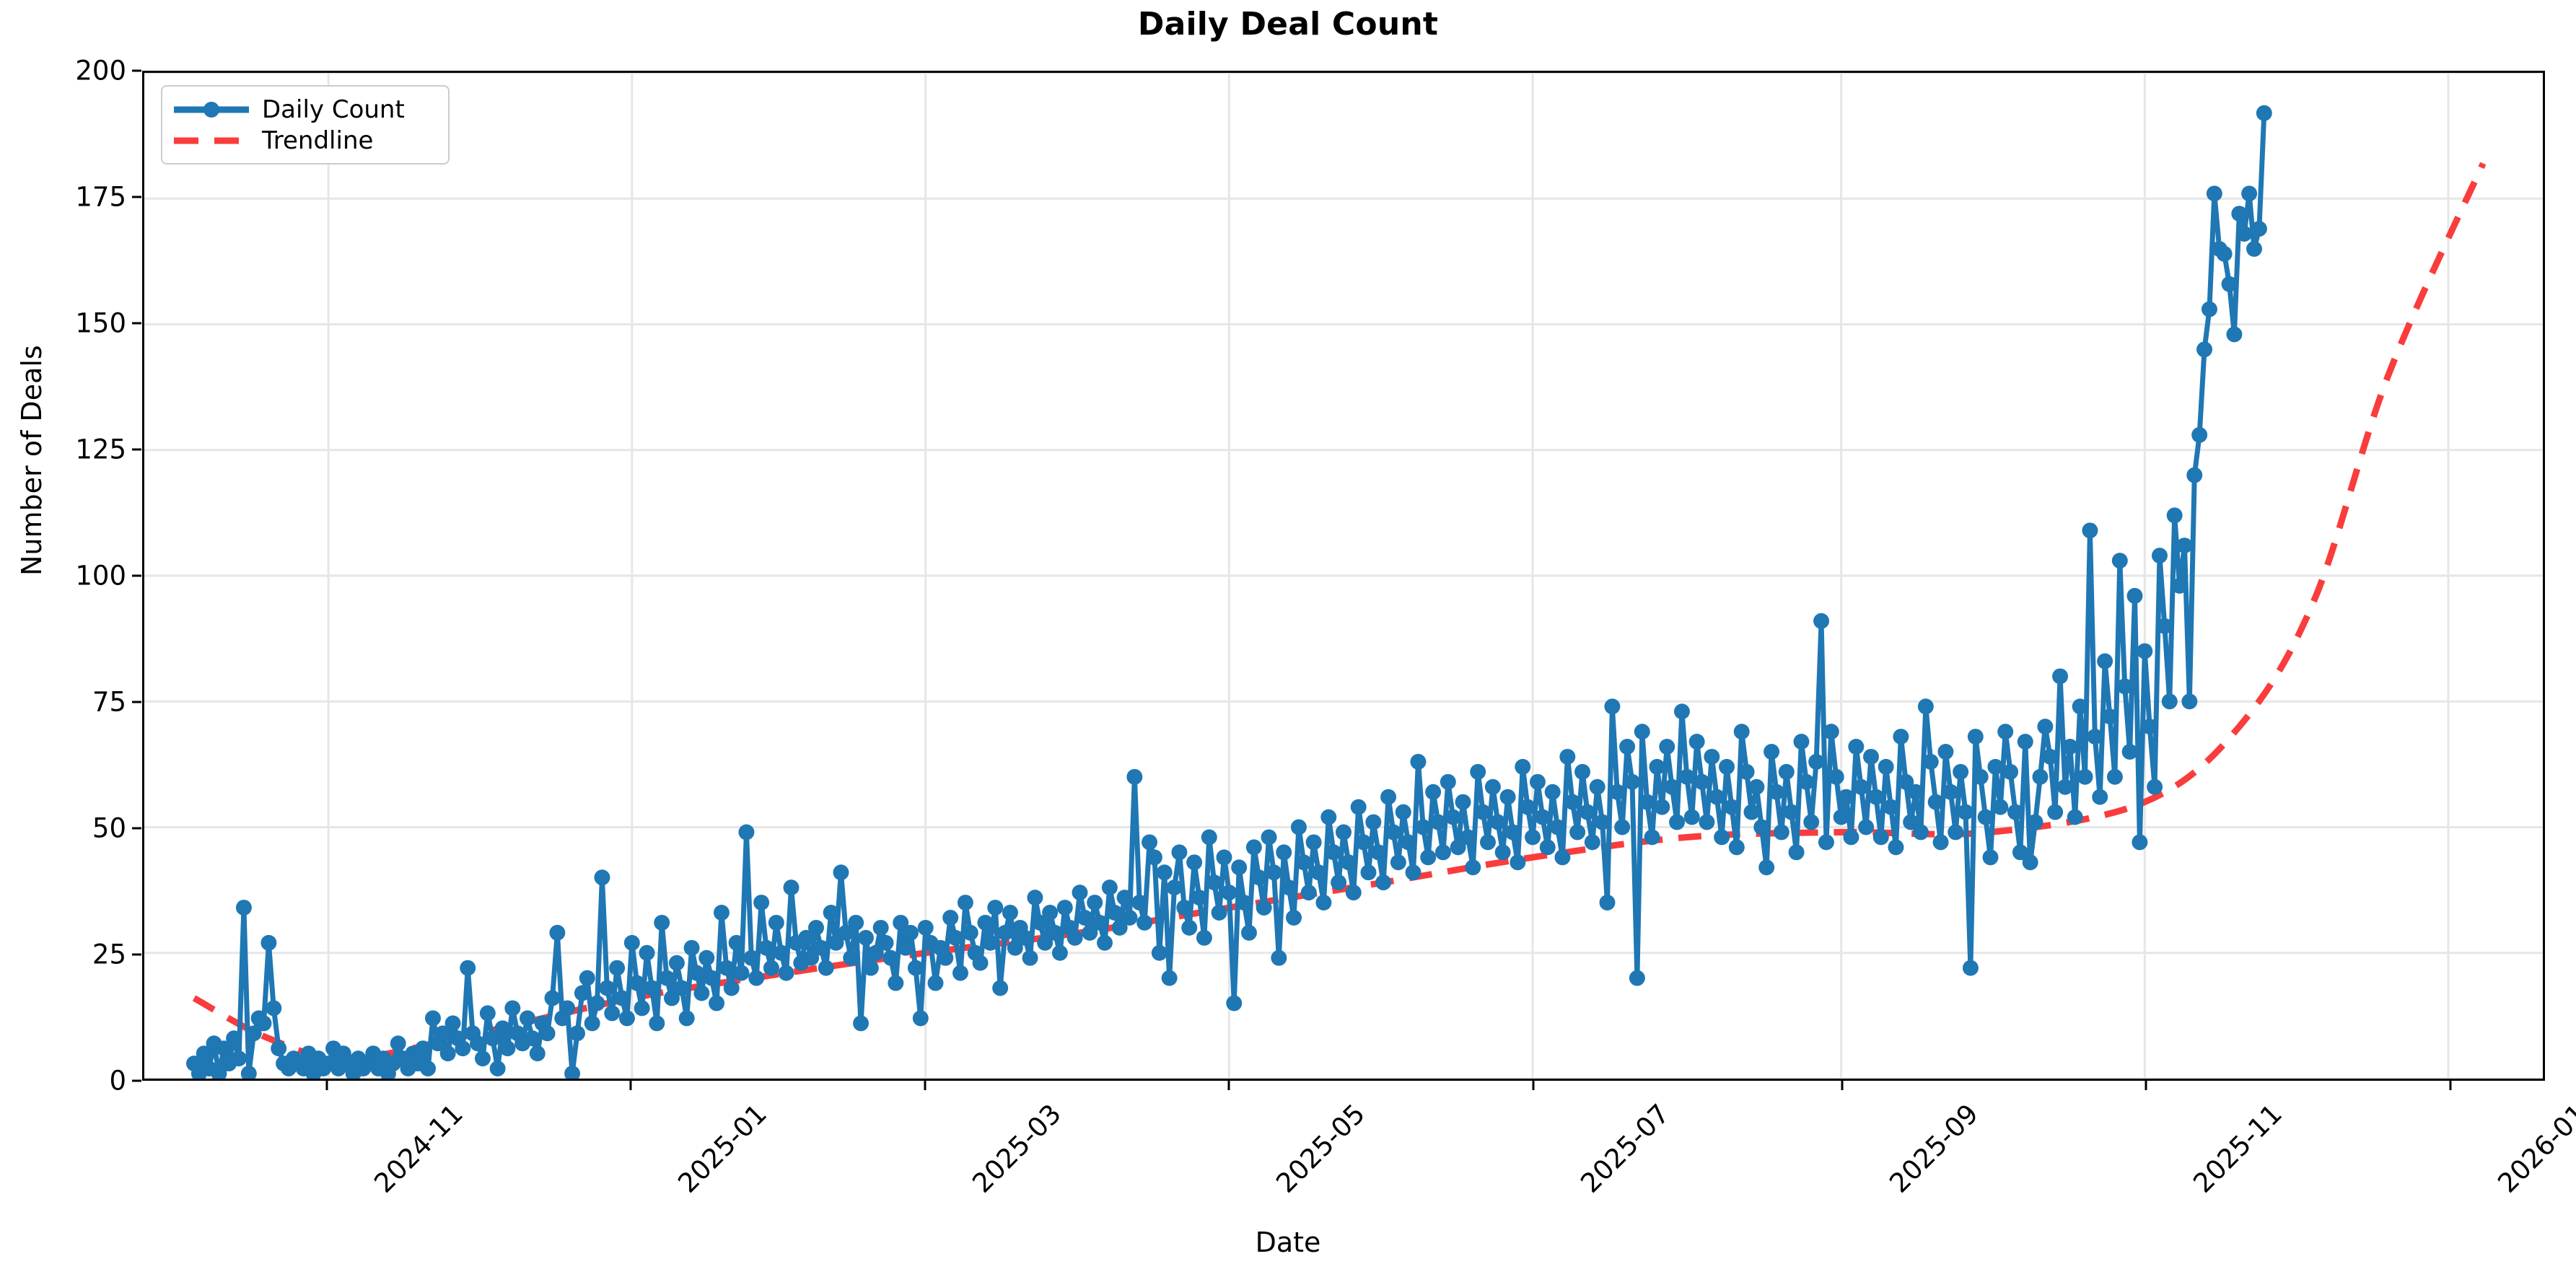 This screenshot has width=2576, height=1277. What do you see at coordinates (723, 1148) in the screenshot?
I see `x-tick-label: 2025-01` at bounding box center [723, 1148].